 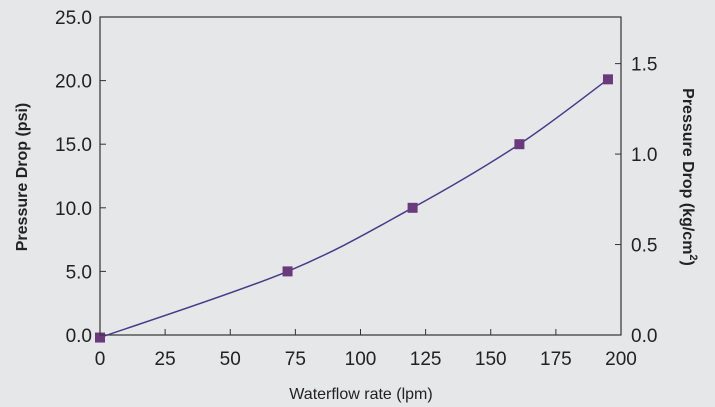 What do you see at coordinates (491, 359) in the screenshot?
I see `x-tick-label: 150` at bounding box center [491, 359].